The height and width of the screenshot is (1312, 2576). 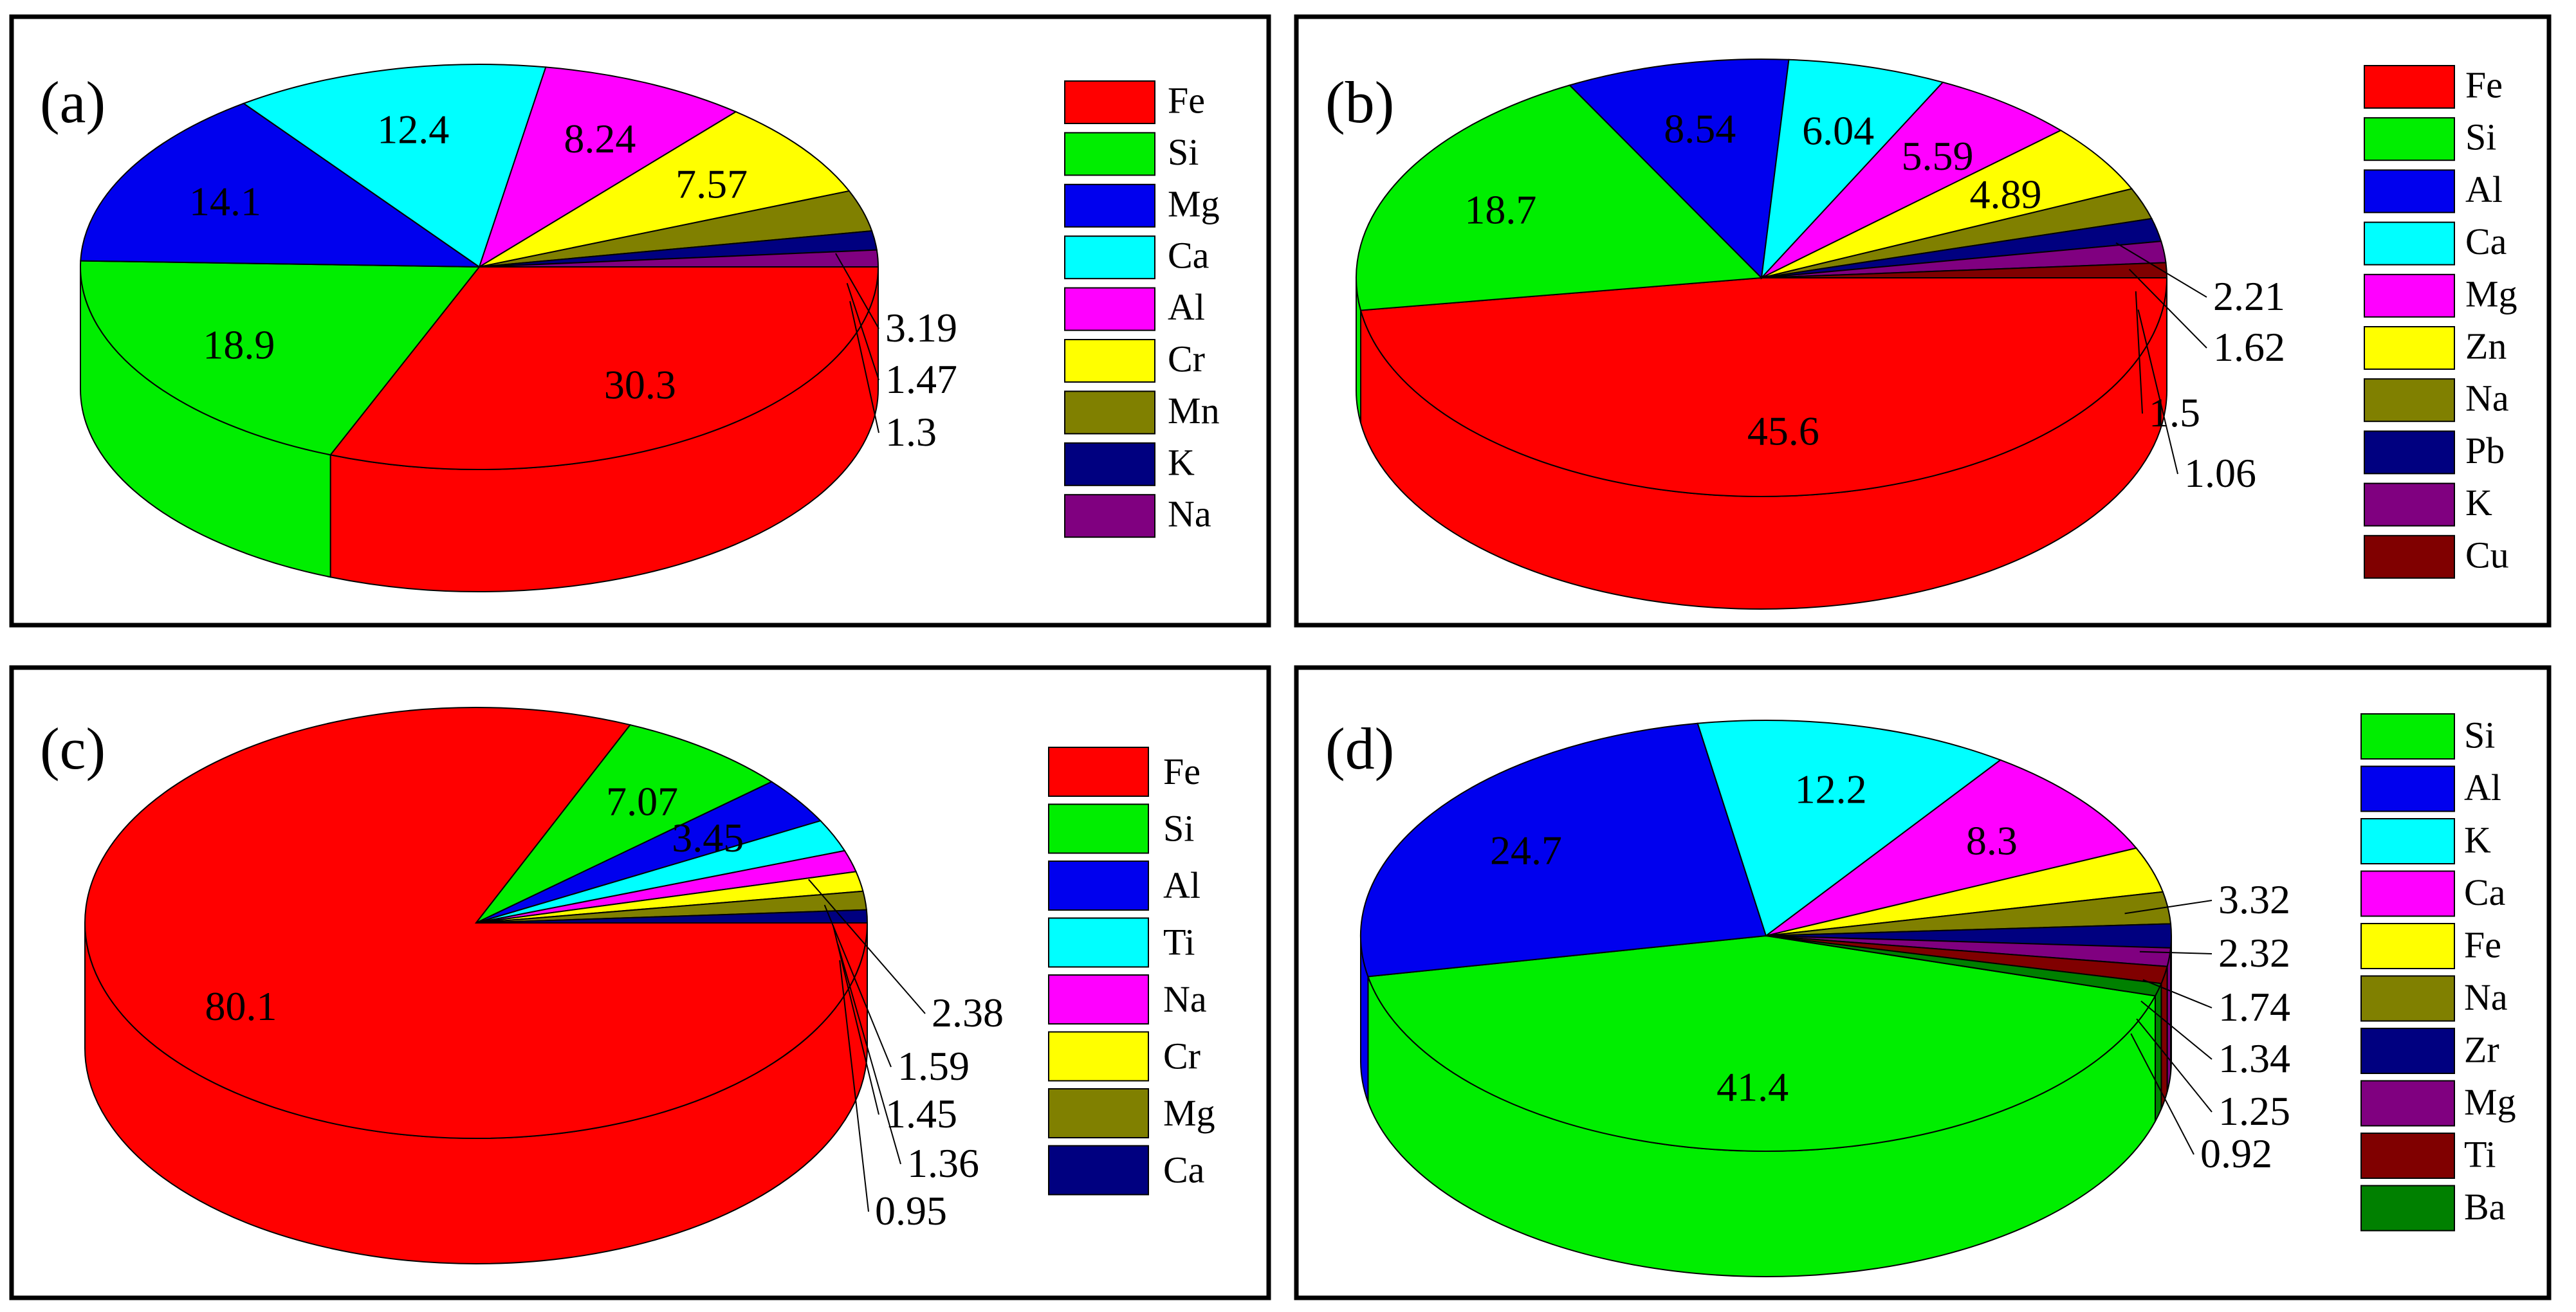 I want to click on panel-label: (b), so click(x=1359, y=102).